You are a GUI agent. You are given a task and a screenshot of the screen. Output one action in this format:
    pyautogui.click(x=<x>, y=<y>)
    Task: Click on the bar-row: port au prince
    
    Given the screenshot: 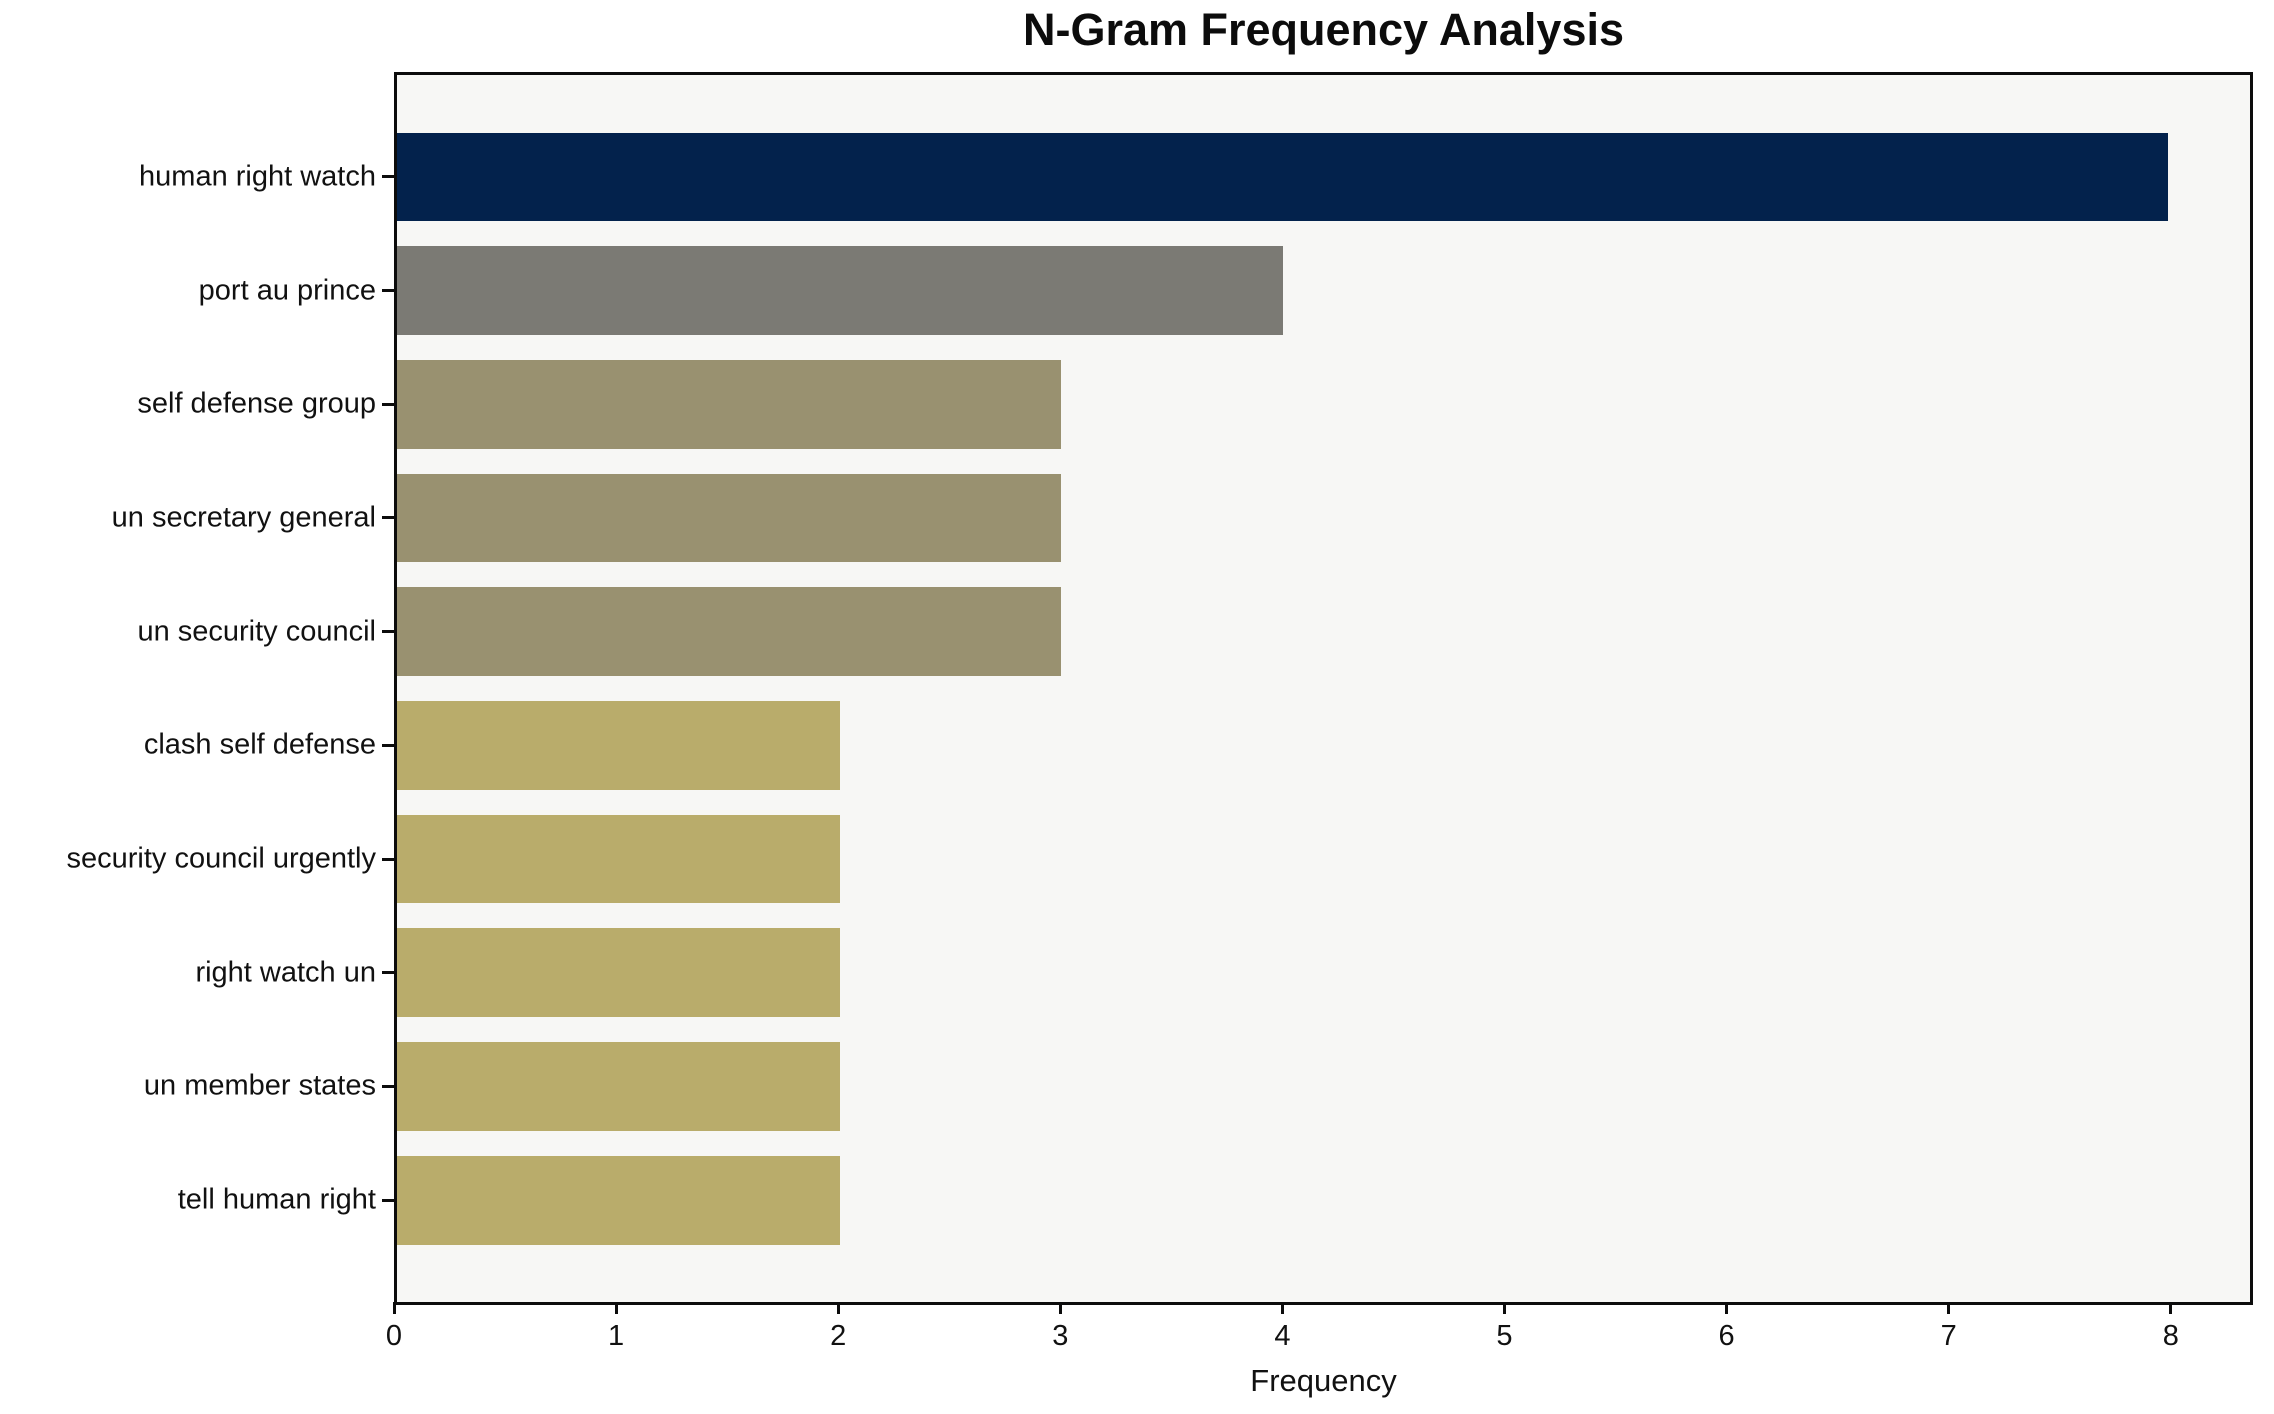 What is the action you would take?
    pyautogui.click(x=1224, y=291)
    